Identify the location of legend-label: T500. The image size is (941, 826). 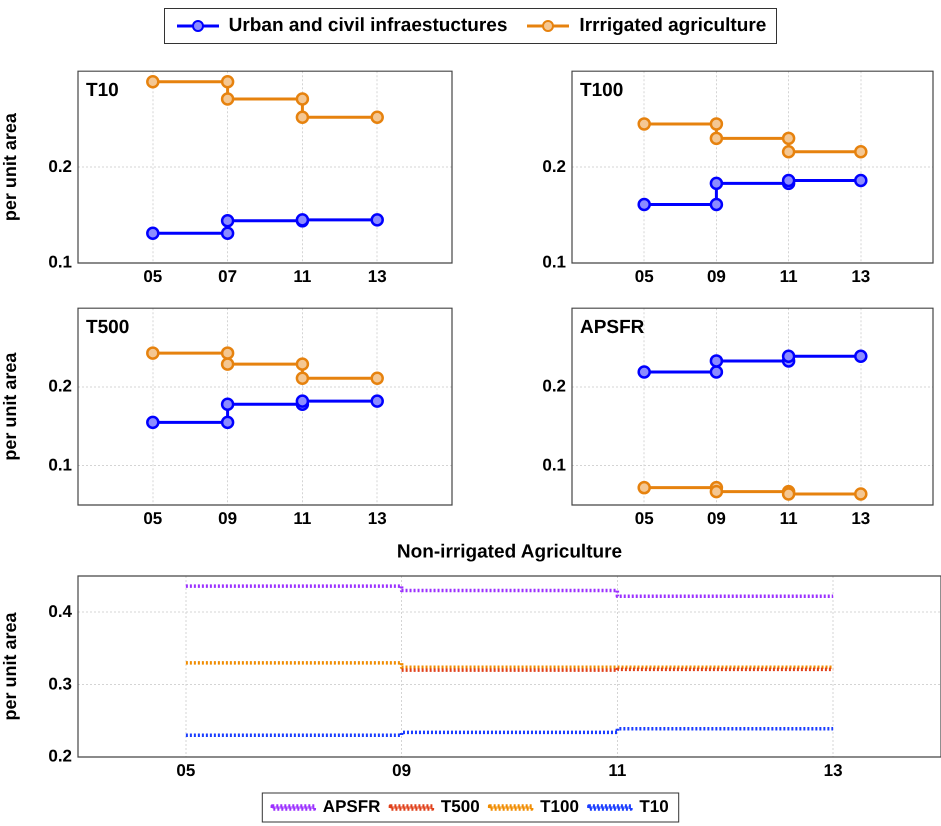
(460, 806).